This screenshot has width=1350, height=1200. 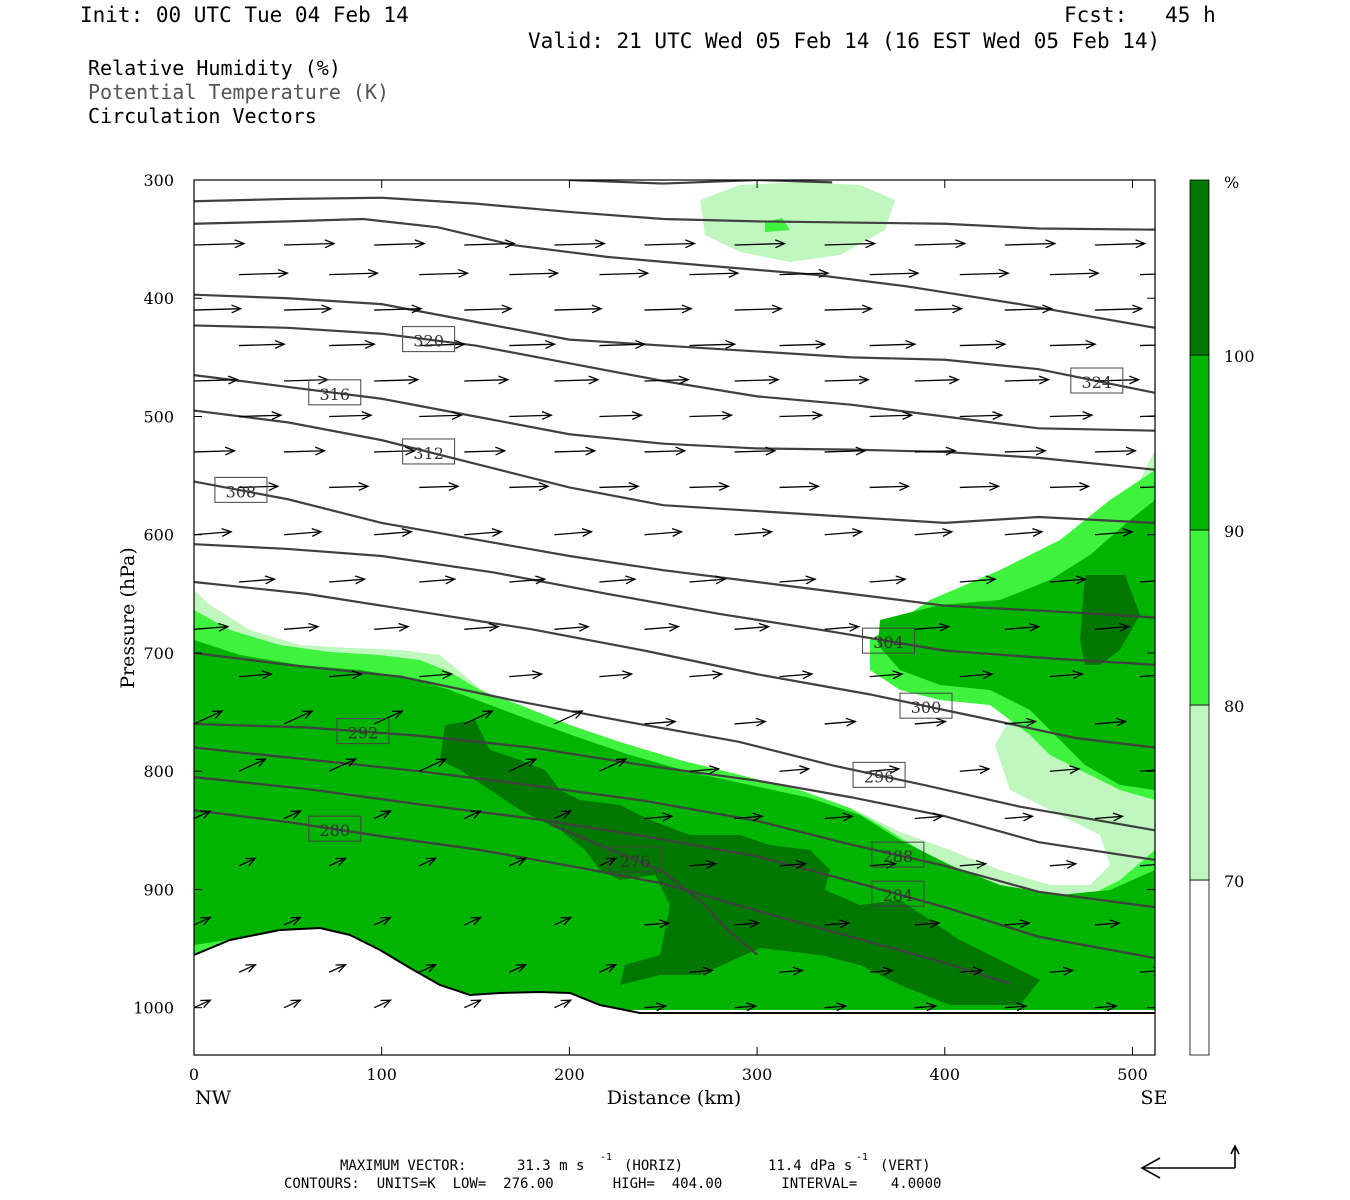 What do you see at coordinates (810, 1166) in the screenshot?
I see `max-vector-vert-value: 11.4 dPa s` at bounding box center [810, 1166].